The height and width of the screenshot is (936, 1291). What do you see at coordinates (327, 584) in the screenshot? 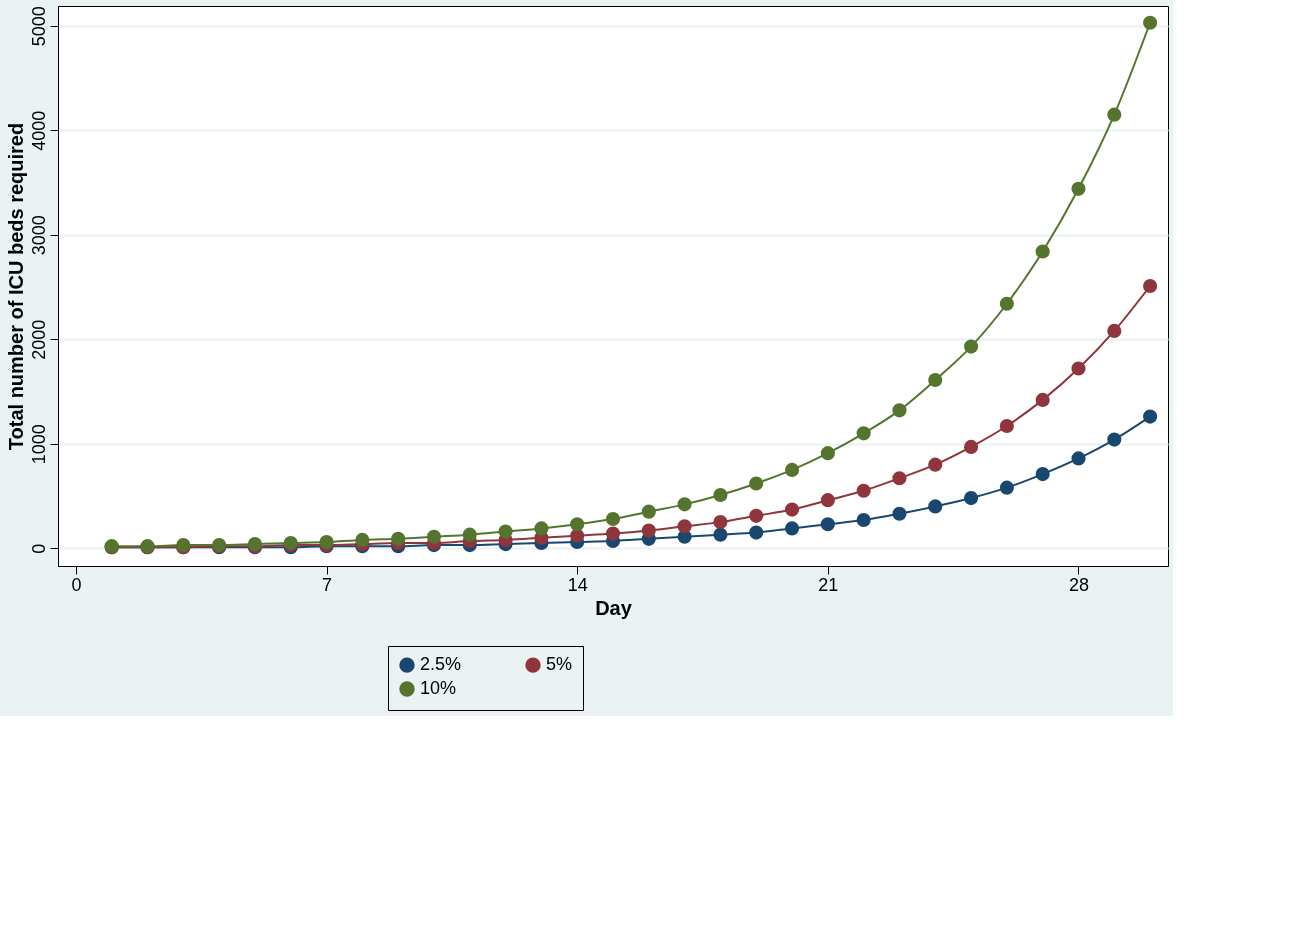
I see `x-tick-label: 7` at bounding box center [327, 584].